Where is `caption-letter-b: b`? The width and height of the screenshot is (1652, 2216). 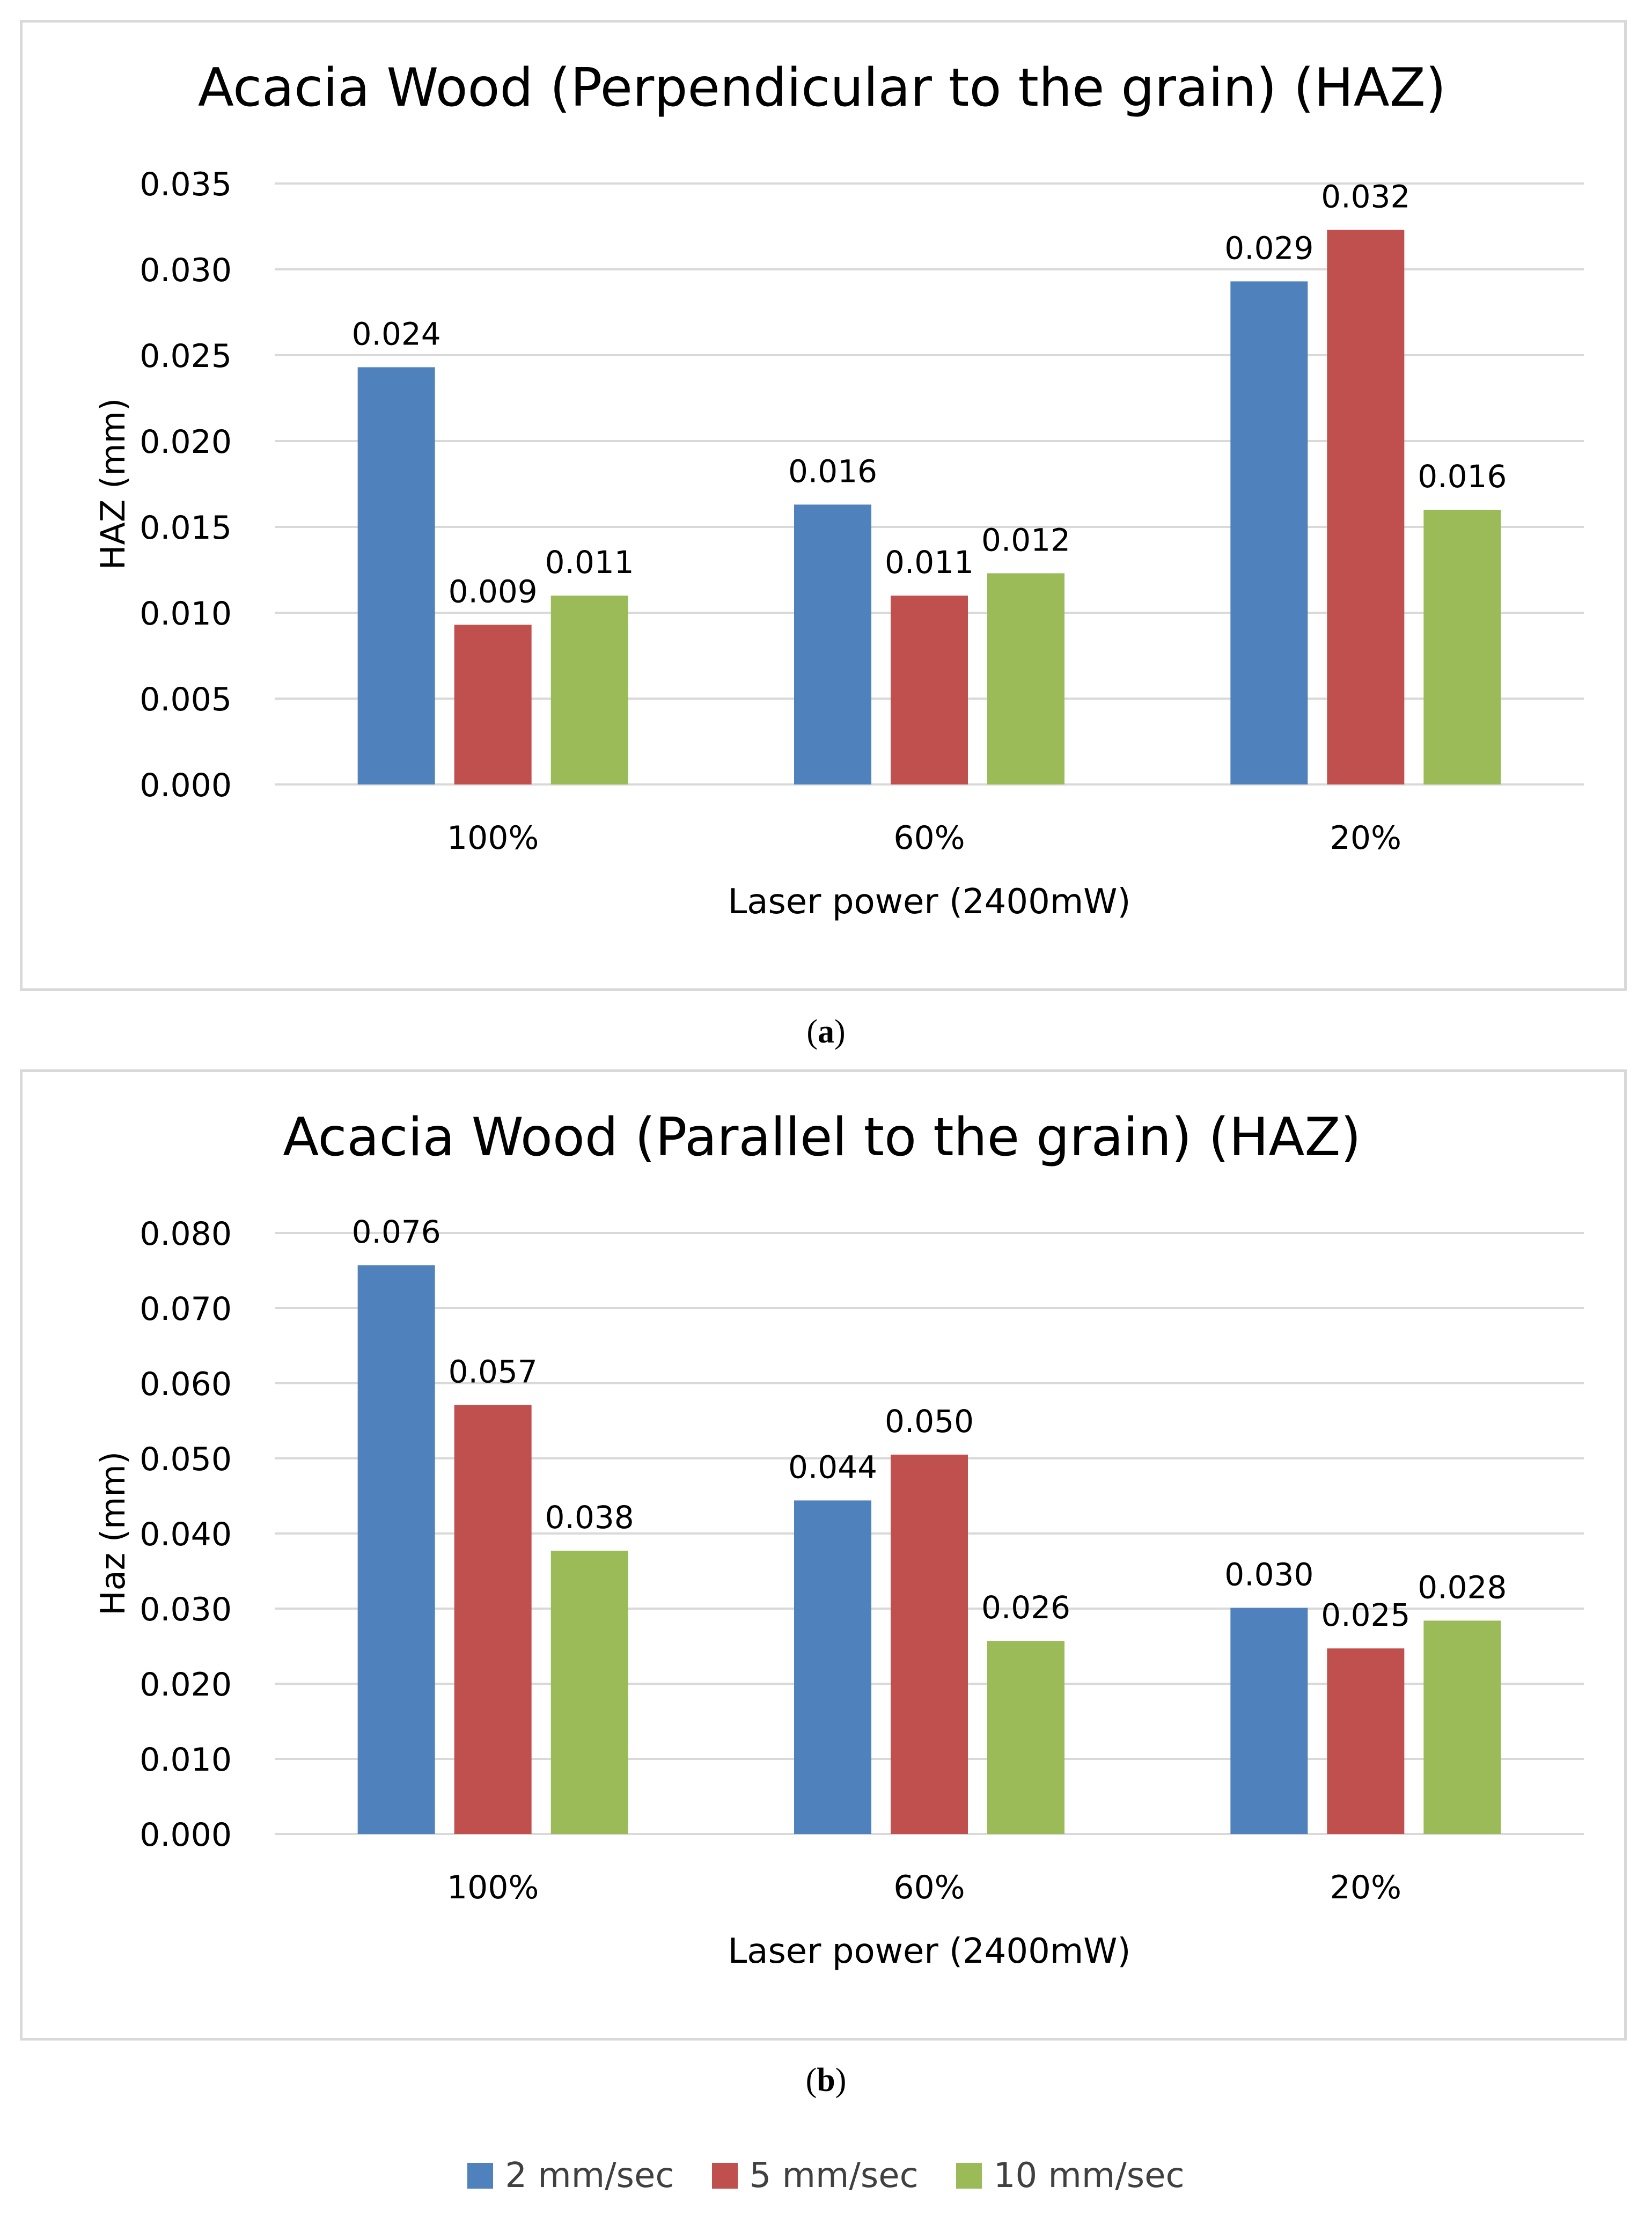
caption-letter-b: b is located at coordinates (826, 2080).